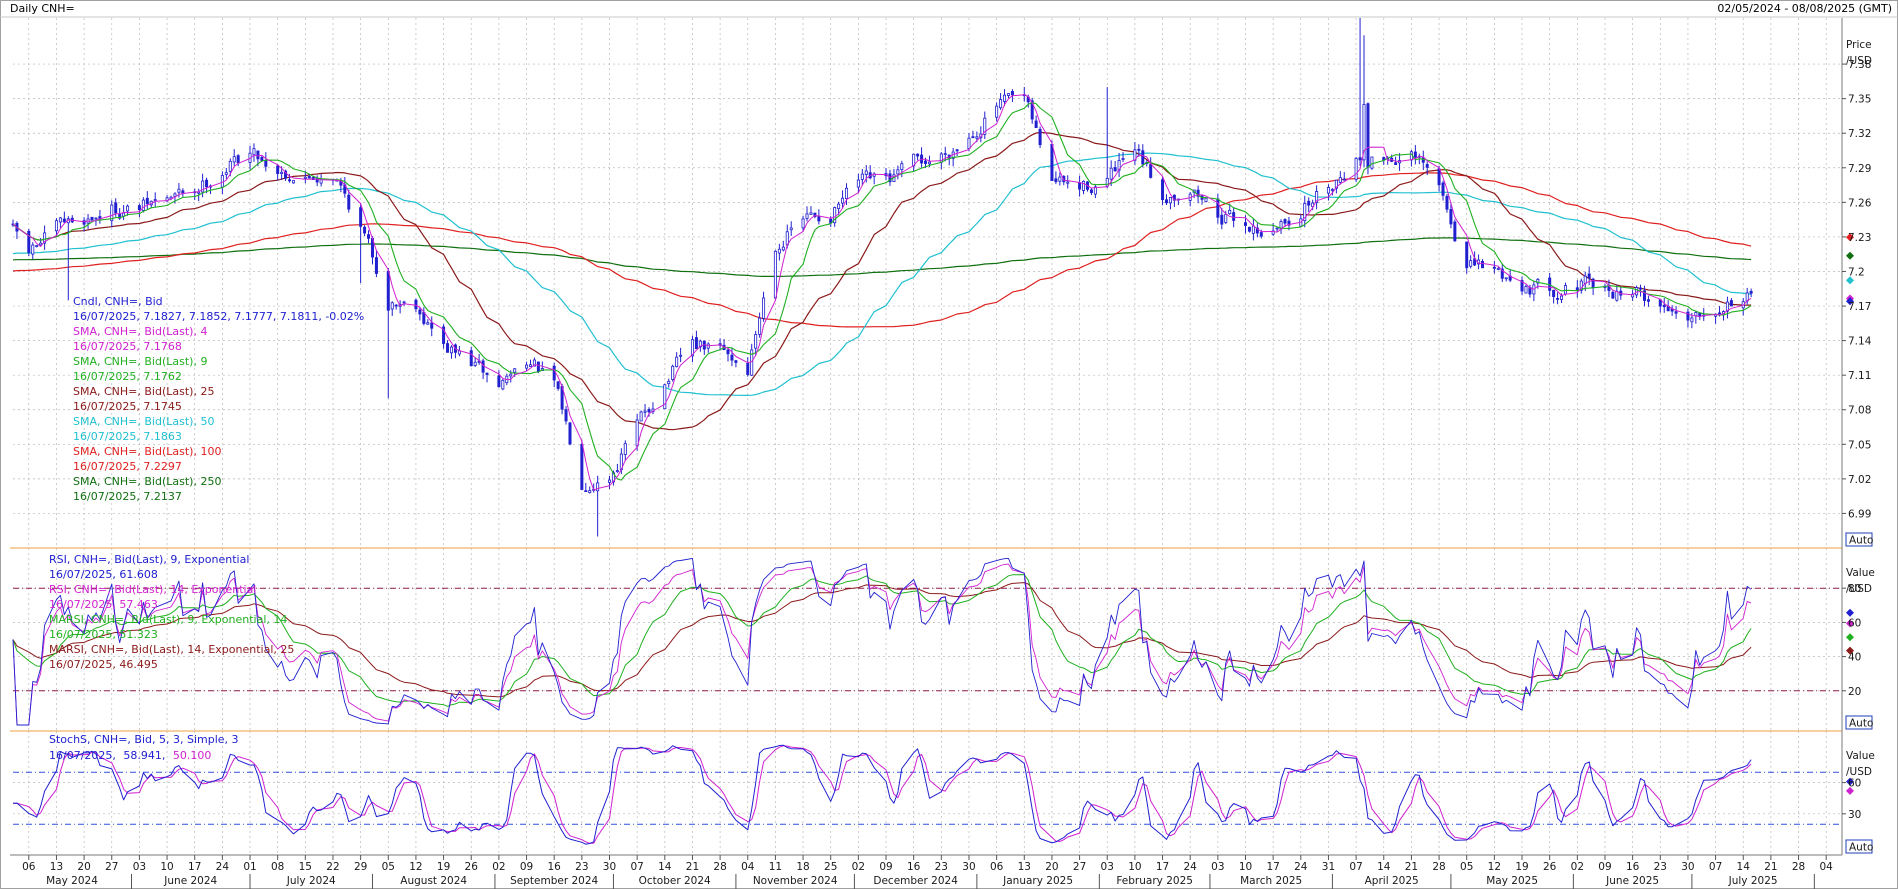 This screenshot has width=1898, height=889. What do you see at coordinates (166, 867) in the screenshot?
I see `x-tick-label: 10` at bounding box center [166, 867].